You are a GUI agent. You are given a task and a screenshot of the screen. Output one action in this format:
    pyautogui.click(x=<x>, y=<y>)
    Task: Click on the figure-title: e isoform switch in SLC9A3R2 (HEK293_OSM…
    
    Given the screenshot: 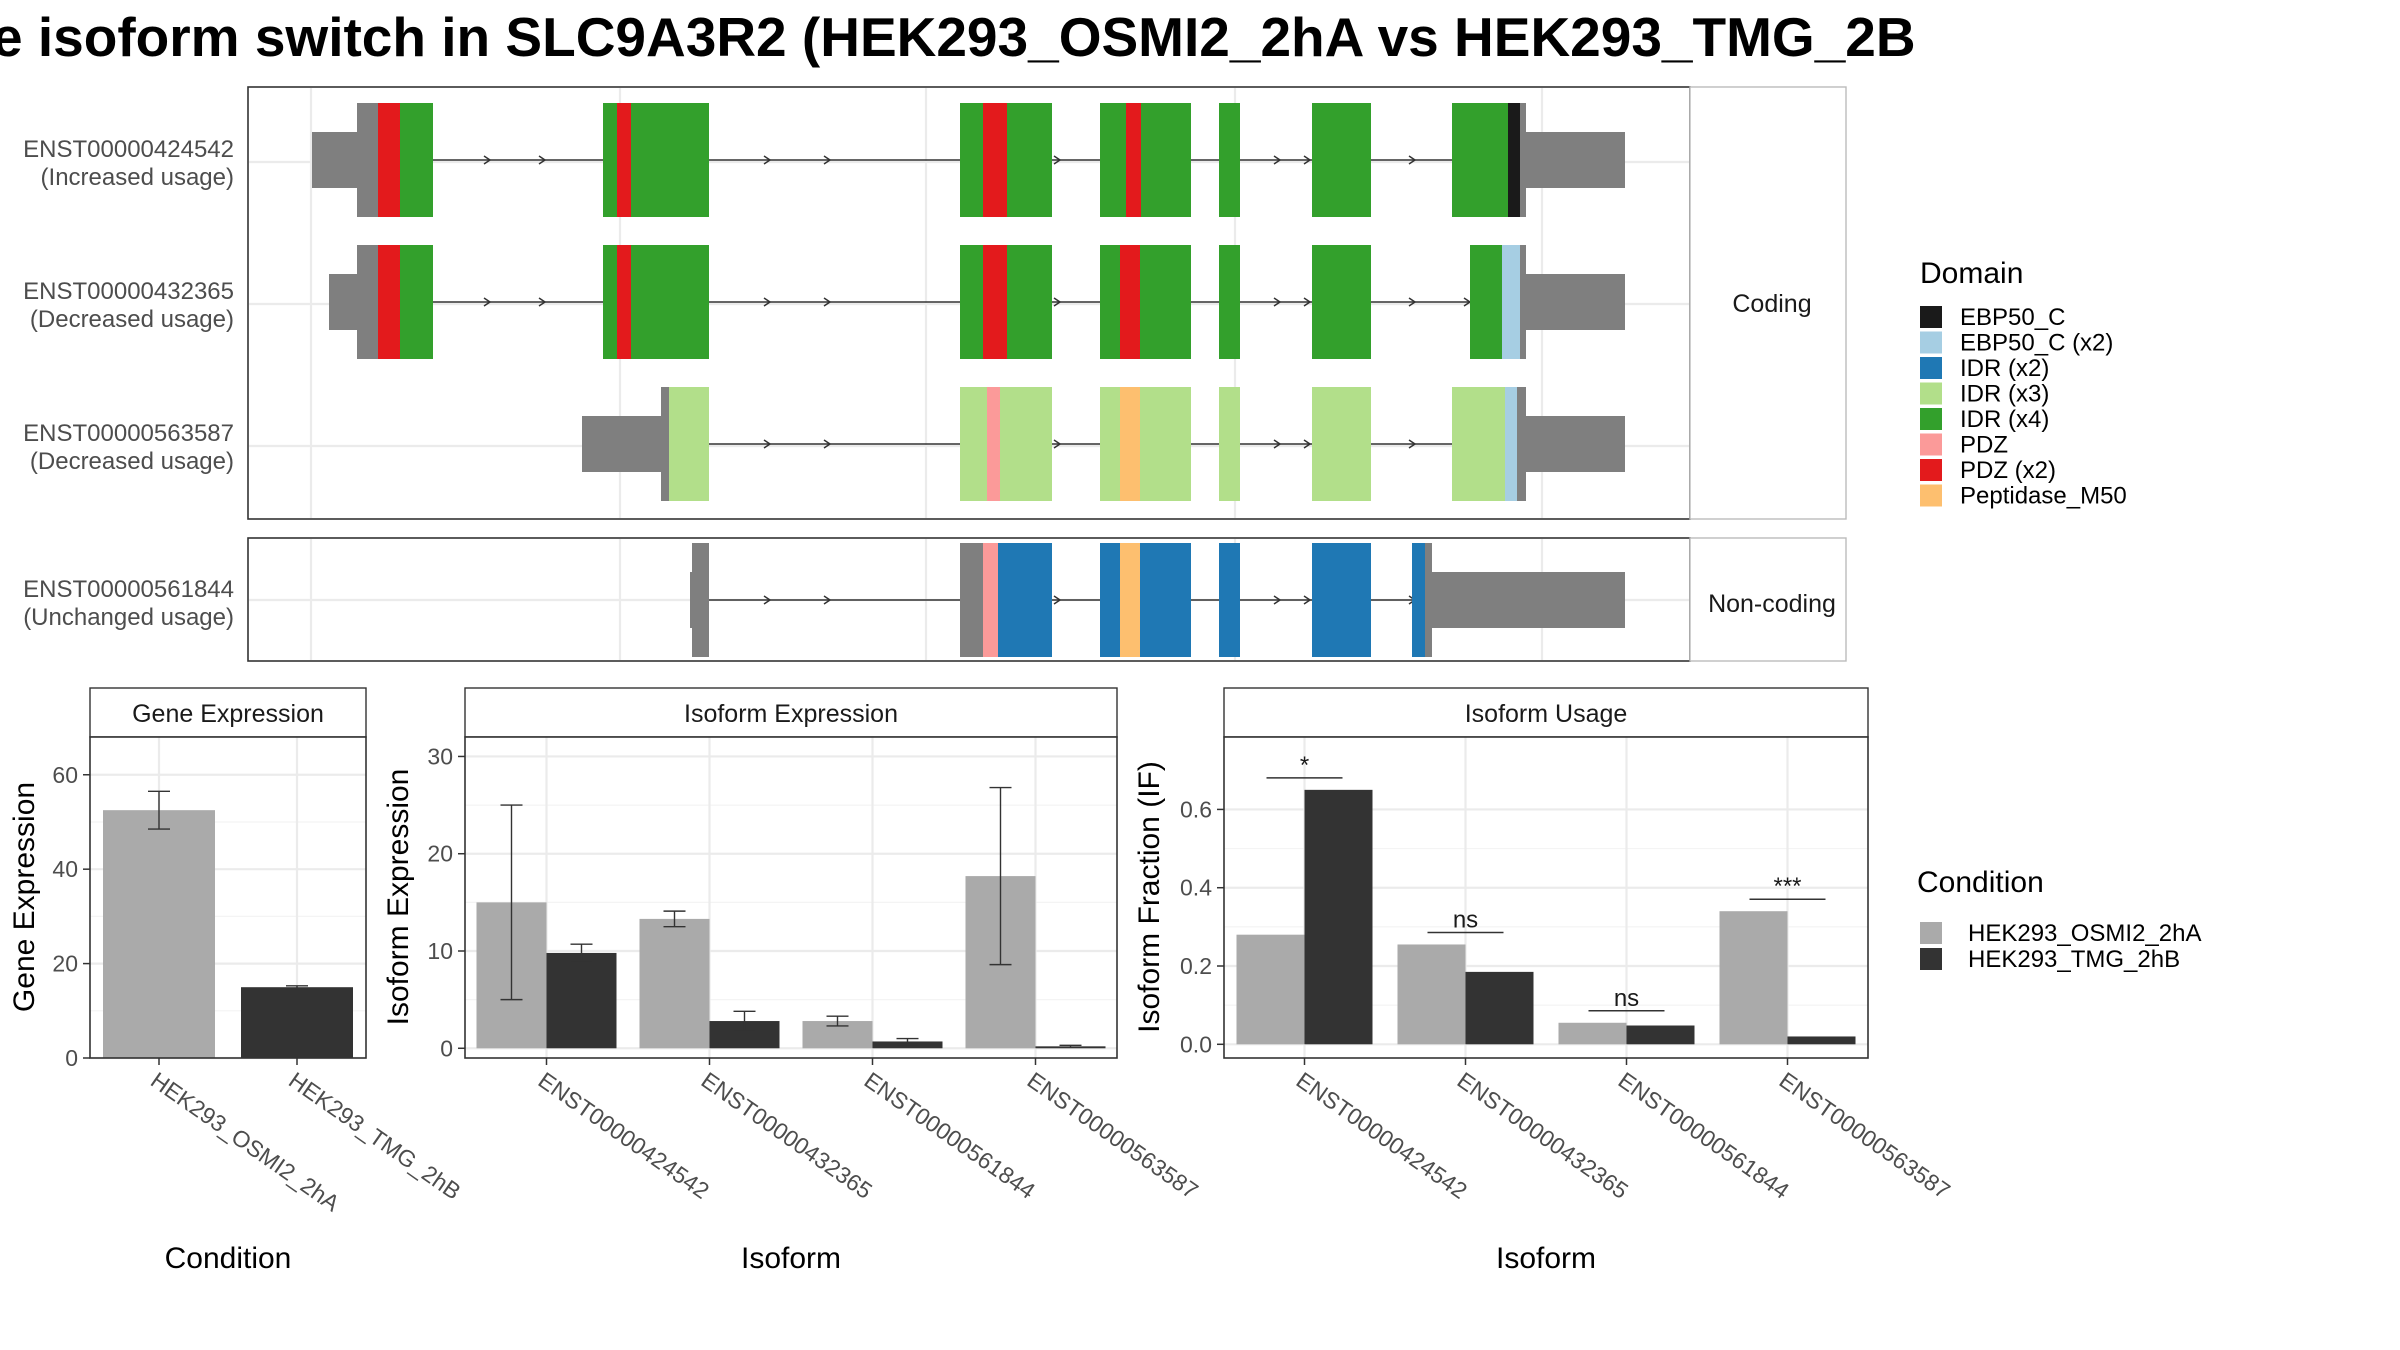 What is the action you would take?
    pyautogui.click(x=958, y=37)
    